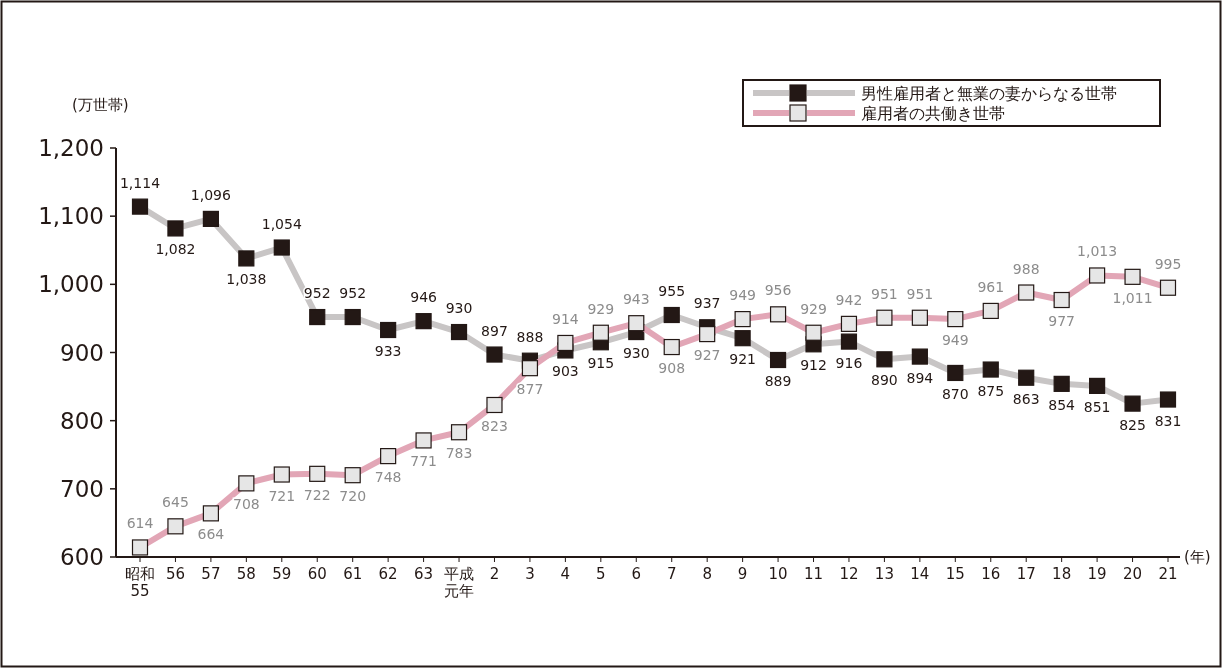  I want to click on data-label: 890, so click(884, 380).